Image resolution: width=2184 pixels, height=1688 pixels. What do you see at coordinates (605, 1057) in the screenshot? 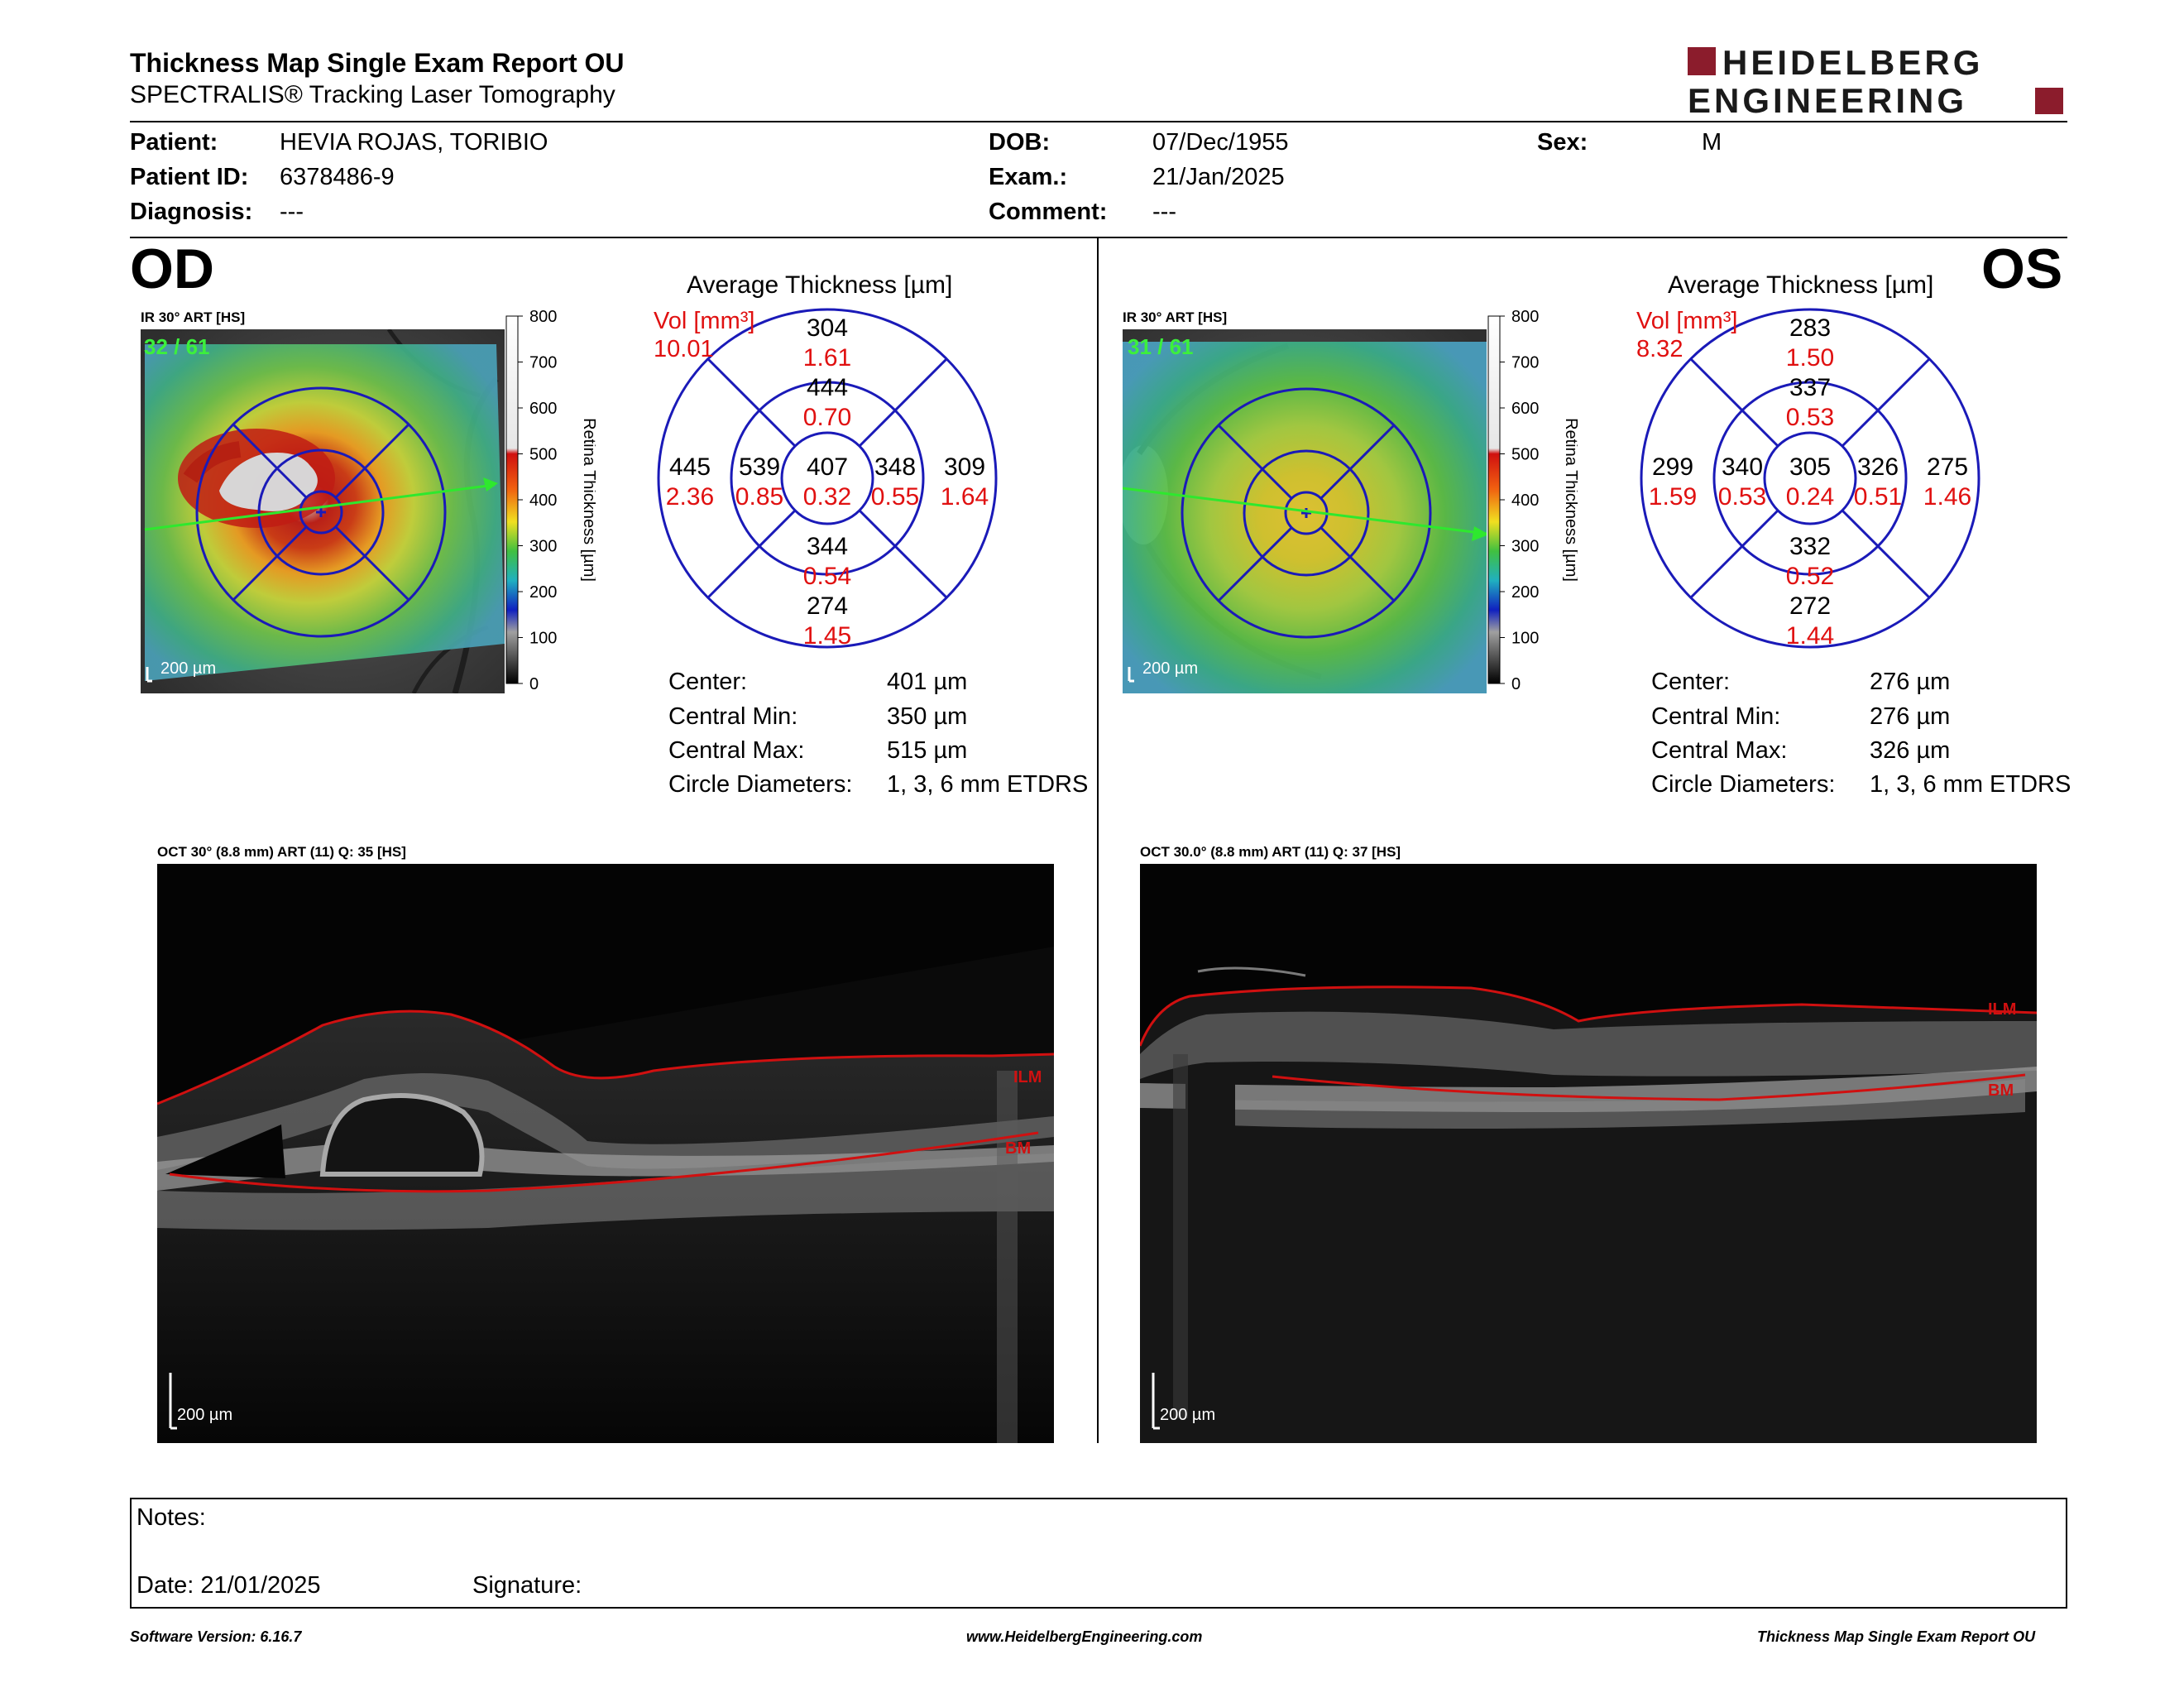
I see `od-ilm-line` at bounding box center [605, 1057].